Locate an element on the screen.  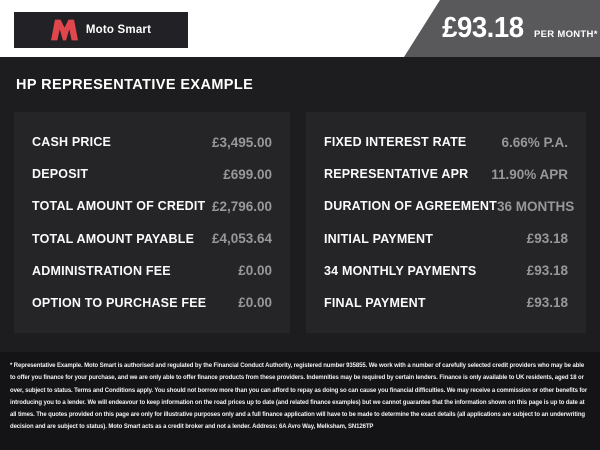
row-value: £4,053.64 is located at coordinates (241, 239).